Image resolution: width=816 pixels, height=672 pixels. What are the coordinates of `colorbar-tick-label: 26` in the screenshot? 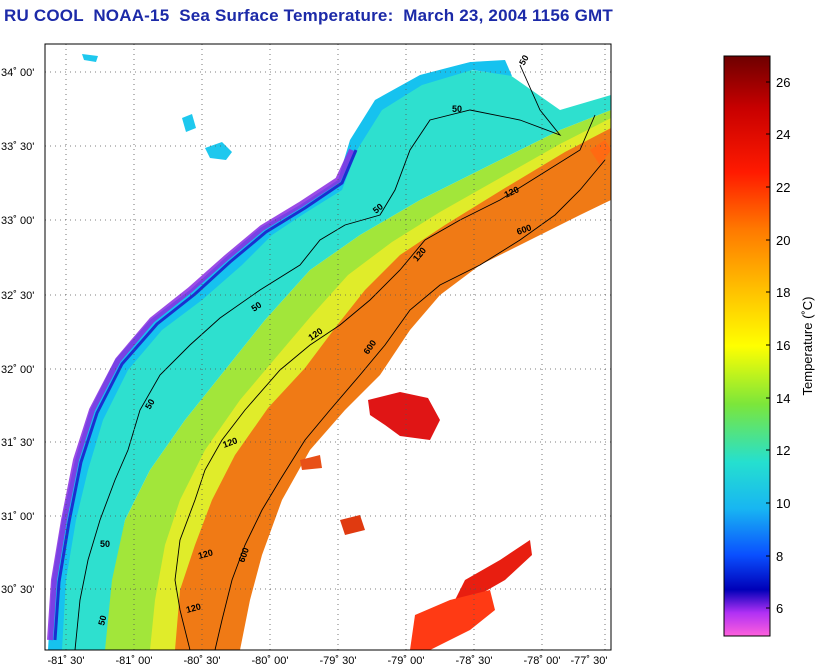 It's located at (783, 82).